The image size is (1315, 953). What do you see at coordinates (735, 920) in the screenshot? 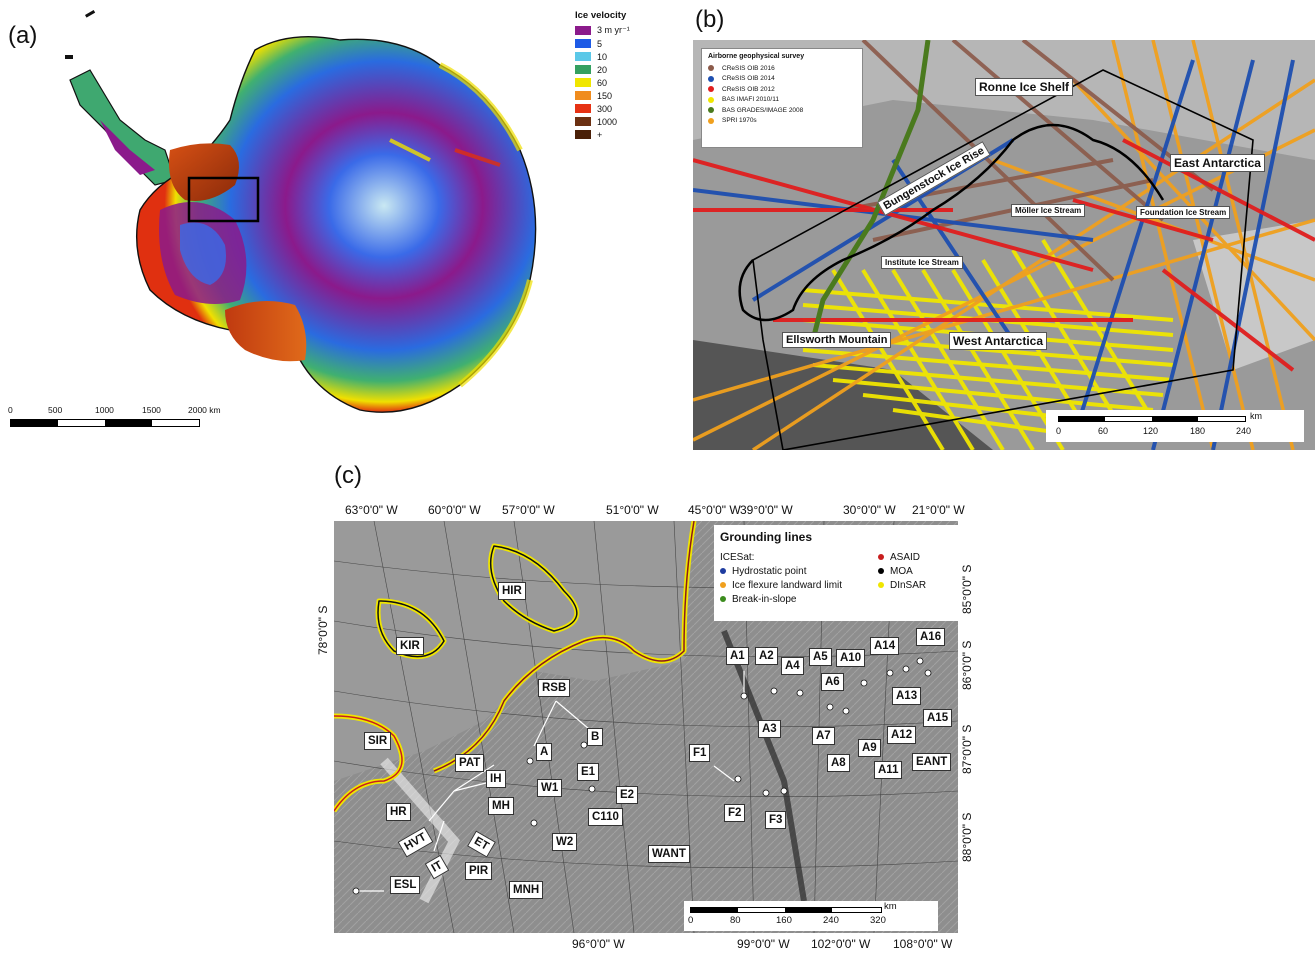
I see `scale-tick: 80` at bounding box center [735, 920].